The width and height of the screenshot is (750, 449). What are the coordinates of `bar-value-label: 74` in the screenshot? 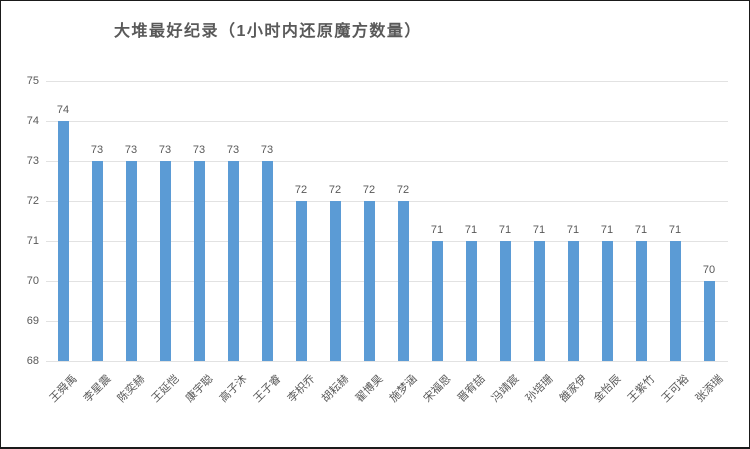 It's located at (63, 110).